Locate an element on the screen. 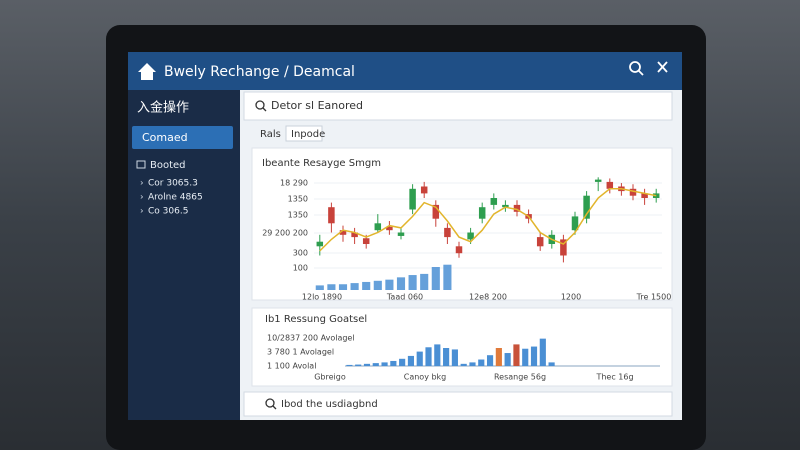 The width and height of the screenshot is (800, 450). x-tick-label: 1200 is located at coordinates (571, 297).